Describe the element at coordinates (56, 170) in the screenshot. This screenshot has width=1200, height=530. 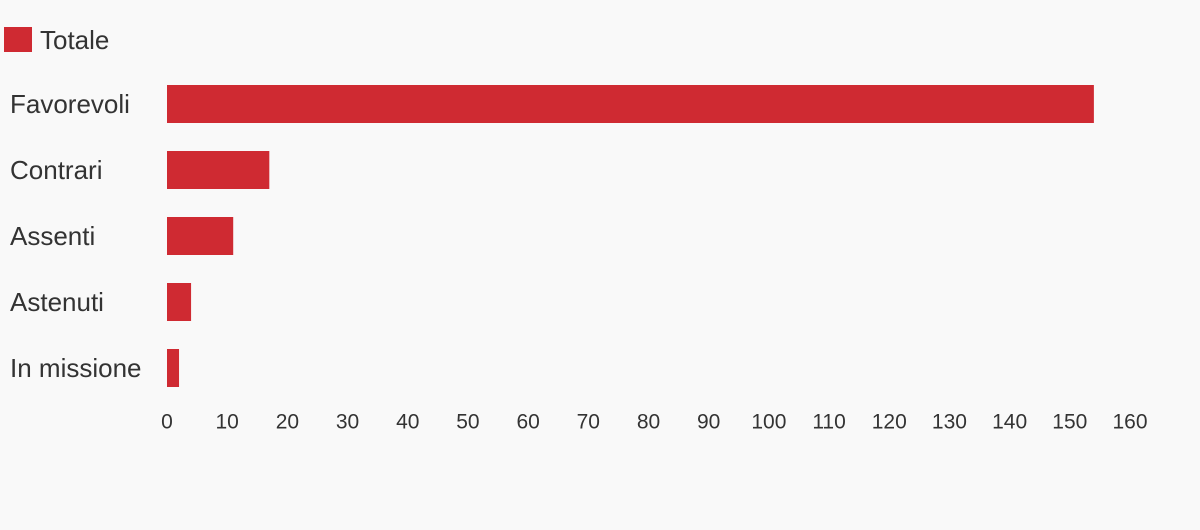
I see `y-tick-label: Contrari` at that location.